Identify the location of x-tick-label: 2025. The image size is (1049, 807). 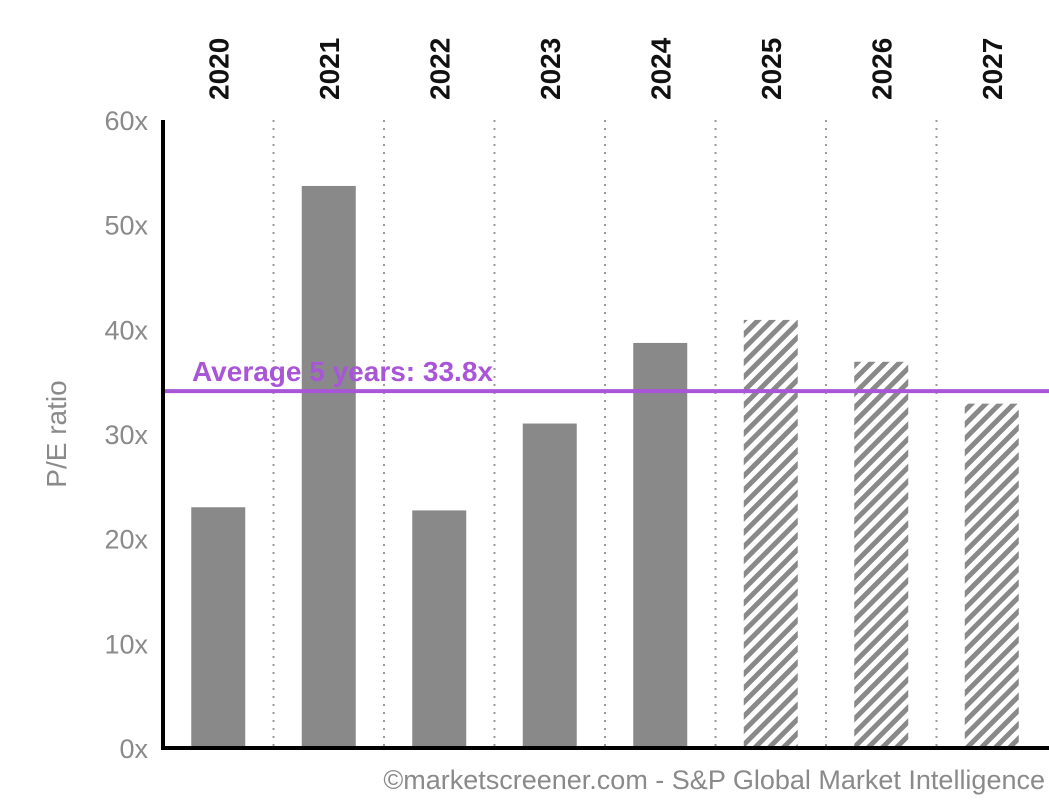
(771, 69).